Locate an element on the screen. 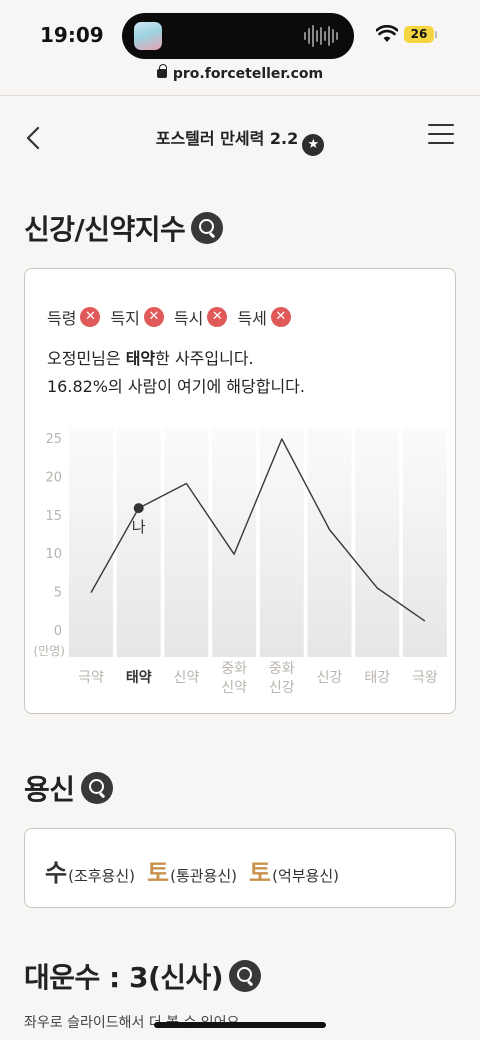 The width and height of the screenshot is (480, 1040). hamburger-menu-icon is located at coordinates (441, 135).